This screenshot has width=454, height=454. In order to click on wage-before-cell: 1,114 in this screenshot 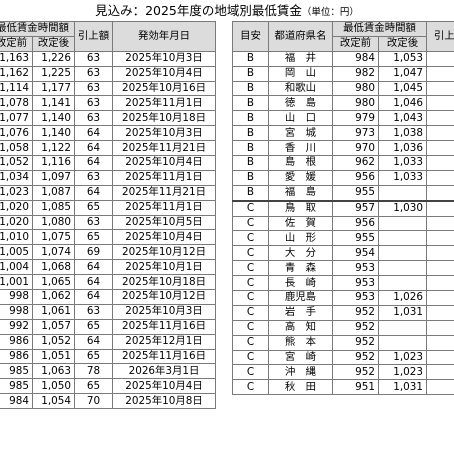, I will do `click(16, 88)`.